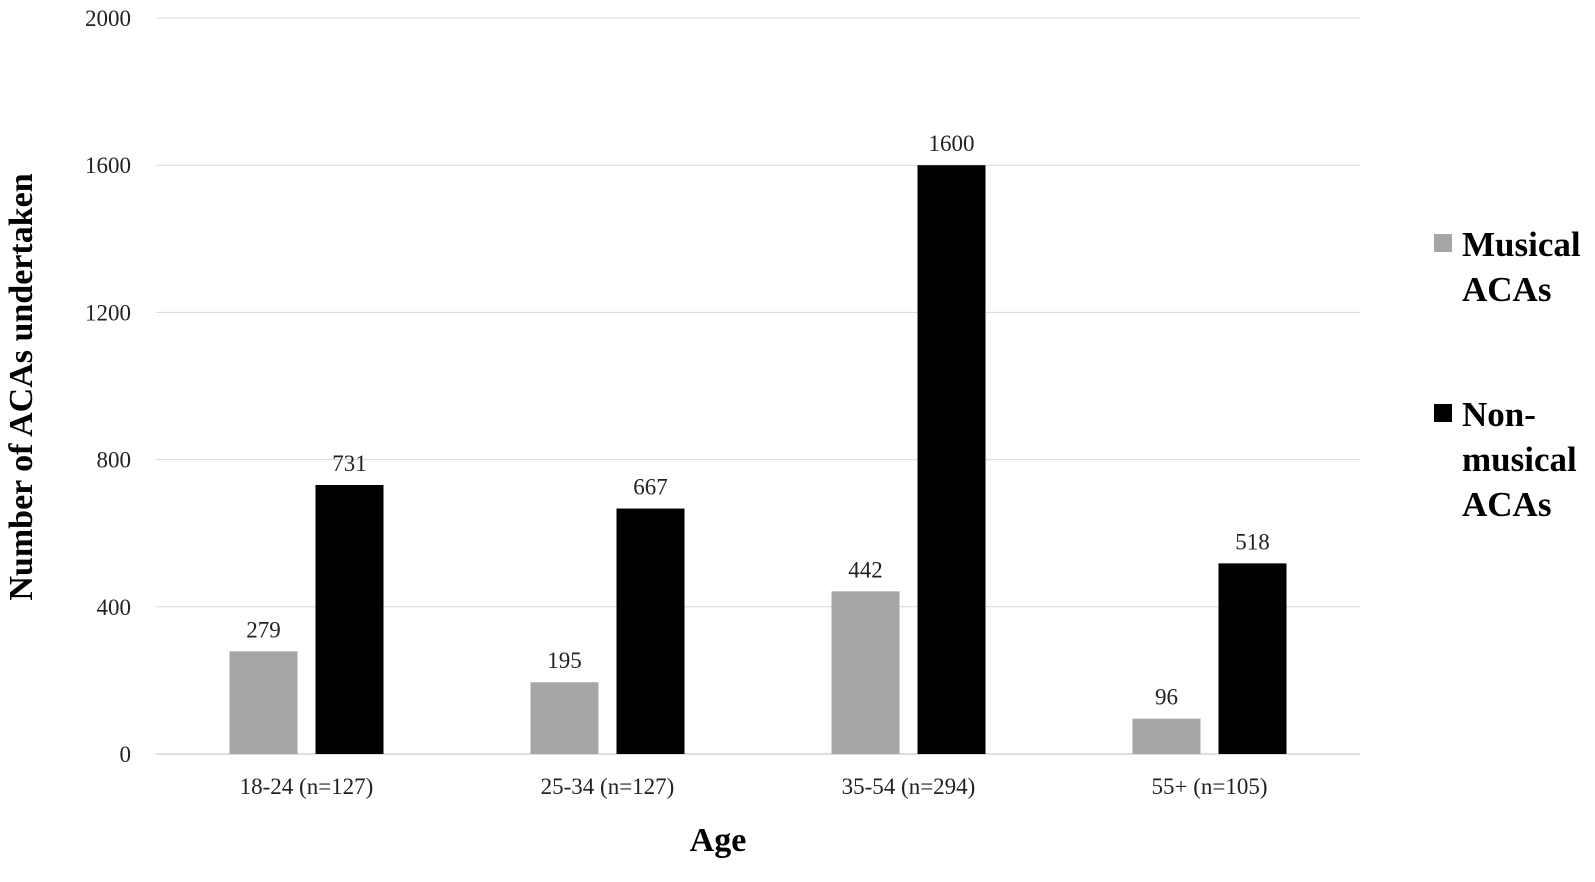  I want to click on data-label-musical-acas-35-54-n-294: 442, so click(865, 569).